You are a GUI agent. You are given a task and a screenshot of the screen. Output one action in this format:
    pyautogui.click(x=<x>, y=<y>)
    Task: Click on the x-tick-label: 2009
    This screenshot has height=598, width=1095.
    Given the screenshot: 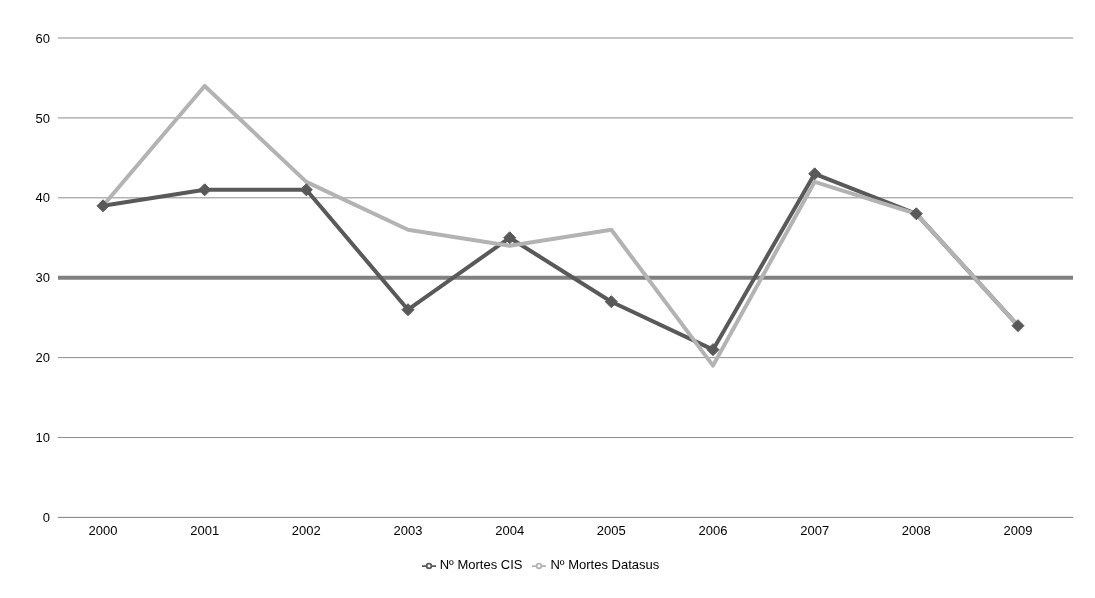 What is the action you would take?
    pyautogui.click(x=1018, y=530)
    